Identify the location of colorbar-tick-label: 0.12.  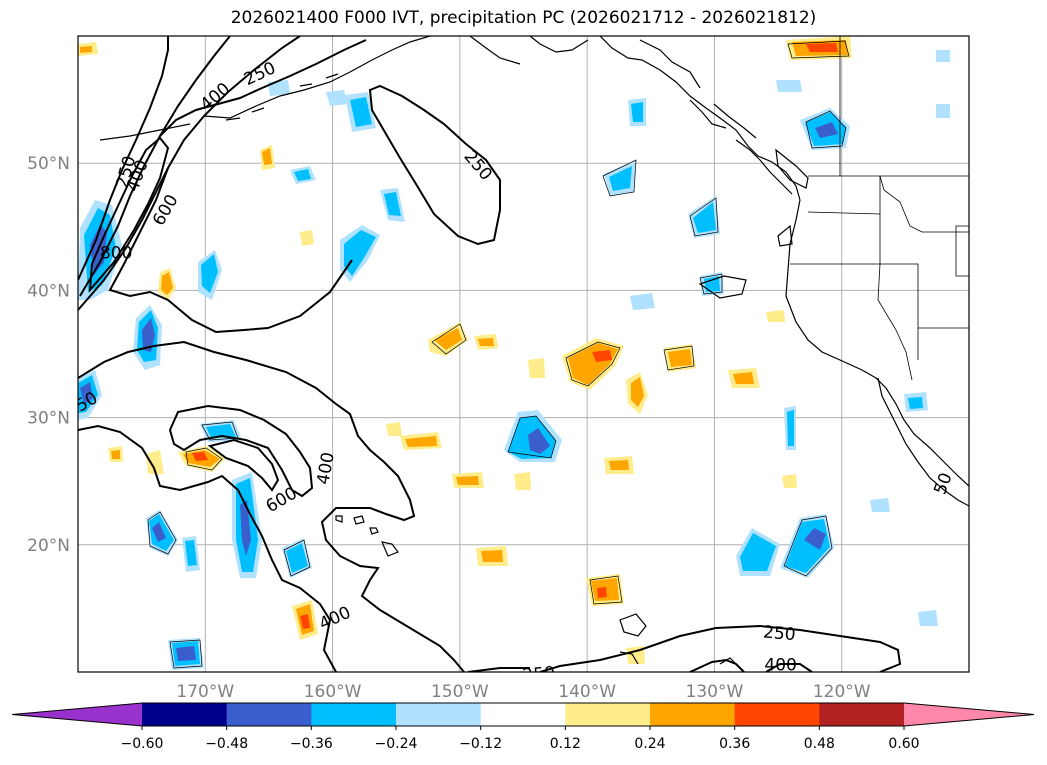
(565, 744).